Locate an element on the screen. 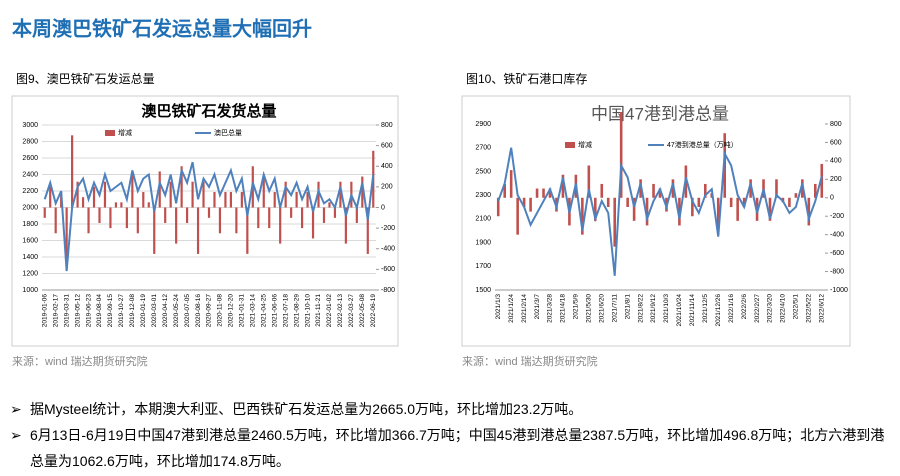  x-tick-label: 2021-07-18 is located at coordinates (285, 311).